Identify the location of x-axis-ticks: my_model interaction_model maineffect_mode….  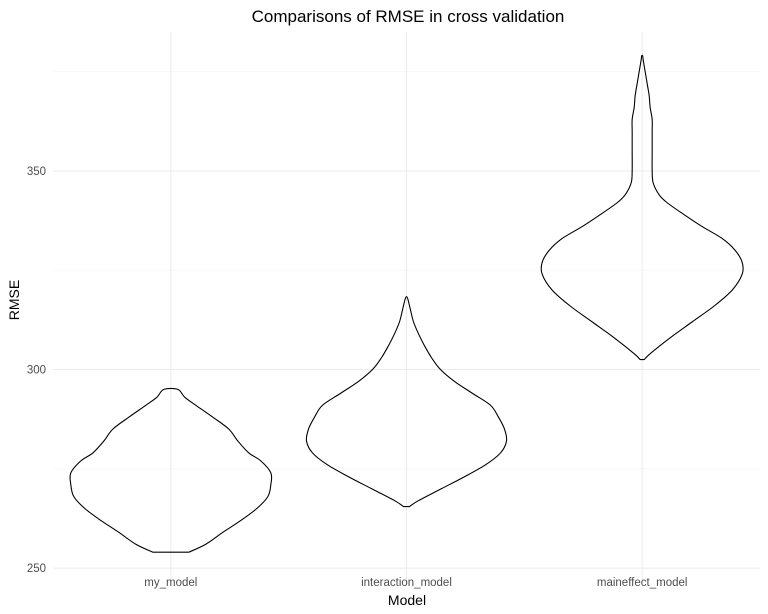
(415, 583).